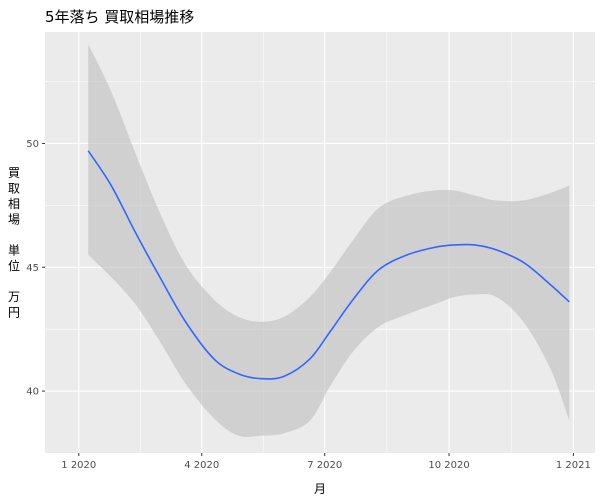 This screenshot has height=500, width=600. Describe the element at coordinates (32, 392) in the screenshot. I see `y-tick-label: 40` at that location.